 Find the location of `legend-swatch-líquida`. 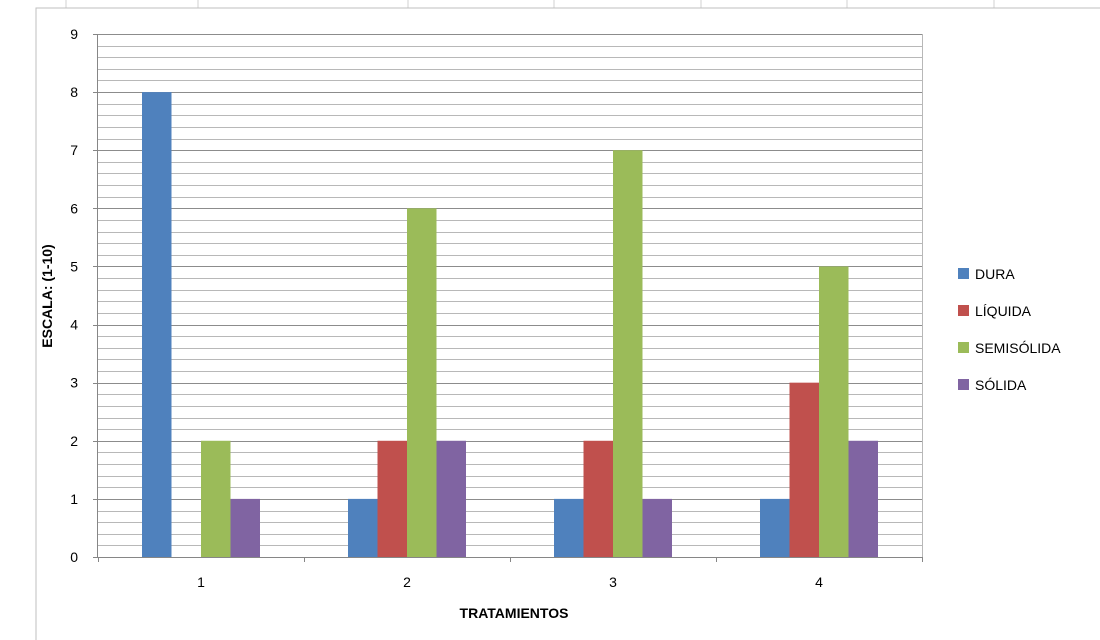

legend-swatch-líquida is located at coordinates (963, 310).